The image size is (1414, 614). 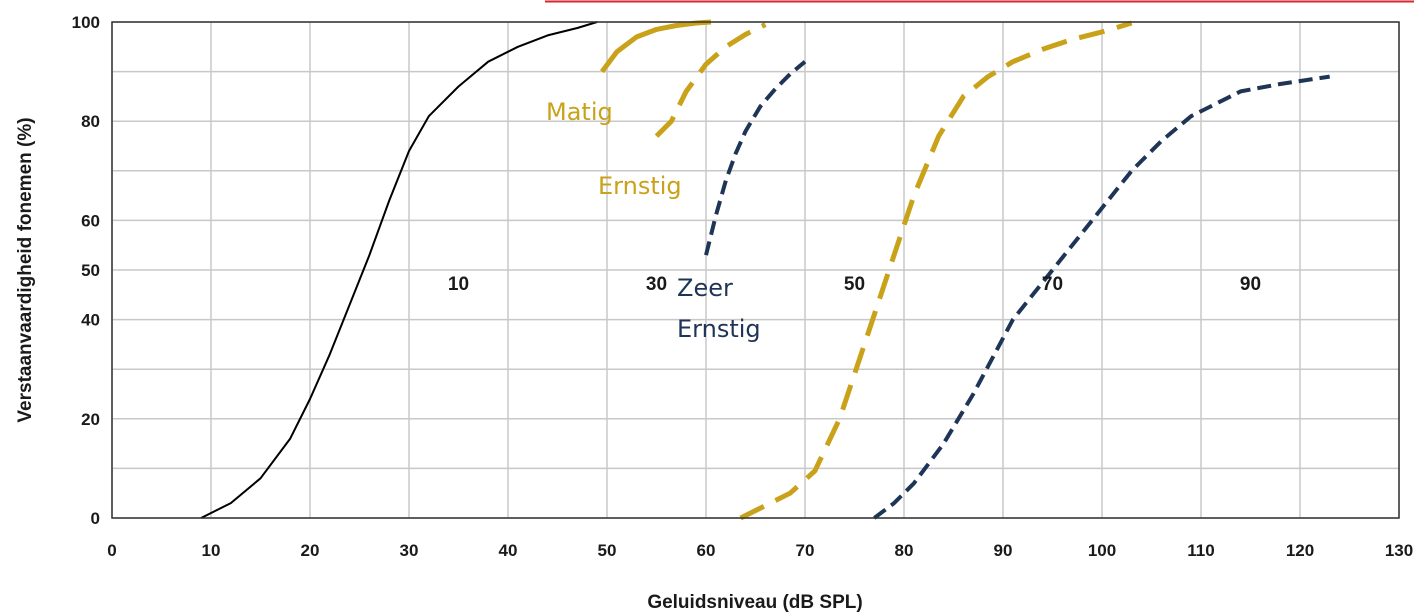 What do you see at coordinates (904, 550) in the screenshot?
I see `x-tick-label: 80` at bounding box center [904, 550].